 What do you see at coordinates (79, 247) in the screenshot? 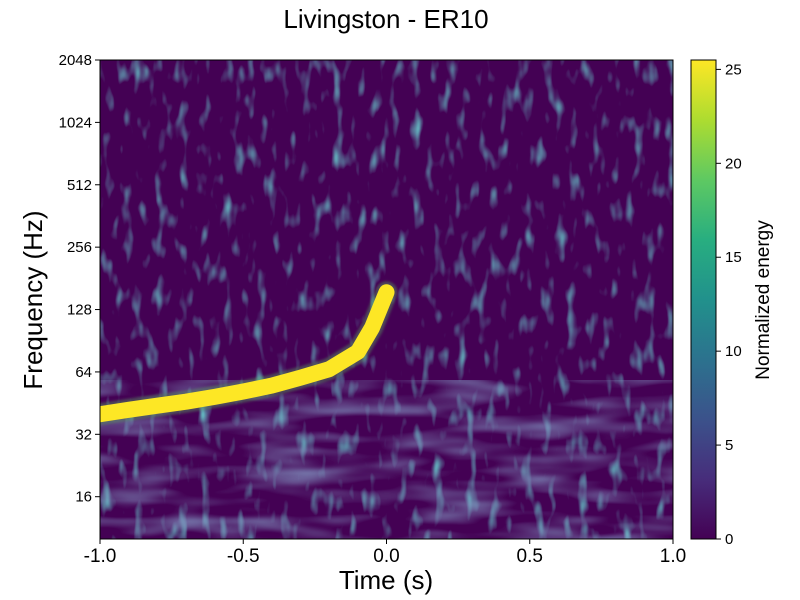
I see `y-tick-label: 256` at bounding box center [79, 247].